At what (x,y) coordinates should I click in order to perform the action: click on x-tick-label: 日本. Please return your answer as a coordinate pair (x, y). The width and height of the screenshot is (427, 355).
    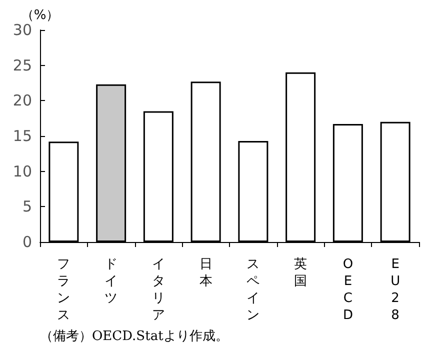
    Looking at the image, I should click on (205, 273).